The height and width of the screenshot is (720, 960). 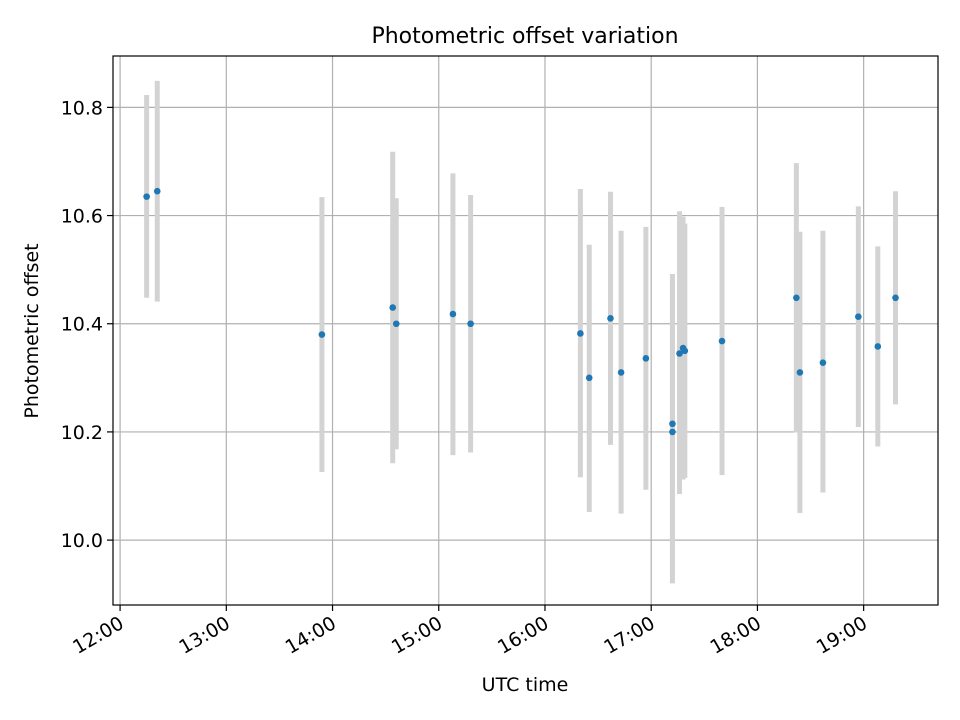 What do you see at coordinates (82, 217) in the screenshot?
I see `y-tick-label: 10.6` at bounding box center [82, 217].